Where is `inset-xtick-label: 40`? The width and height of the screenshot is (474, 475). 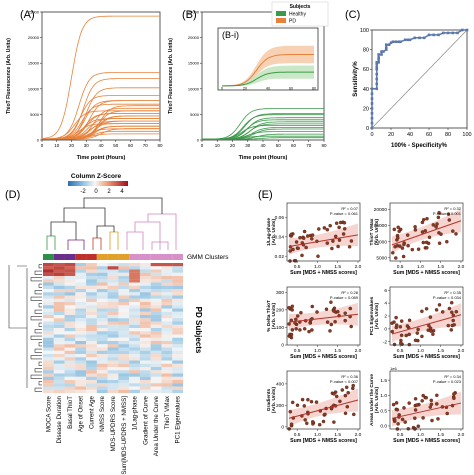
inset-xtick-label: 40 is located at coordinates (268, 89).